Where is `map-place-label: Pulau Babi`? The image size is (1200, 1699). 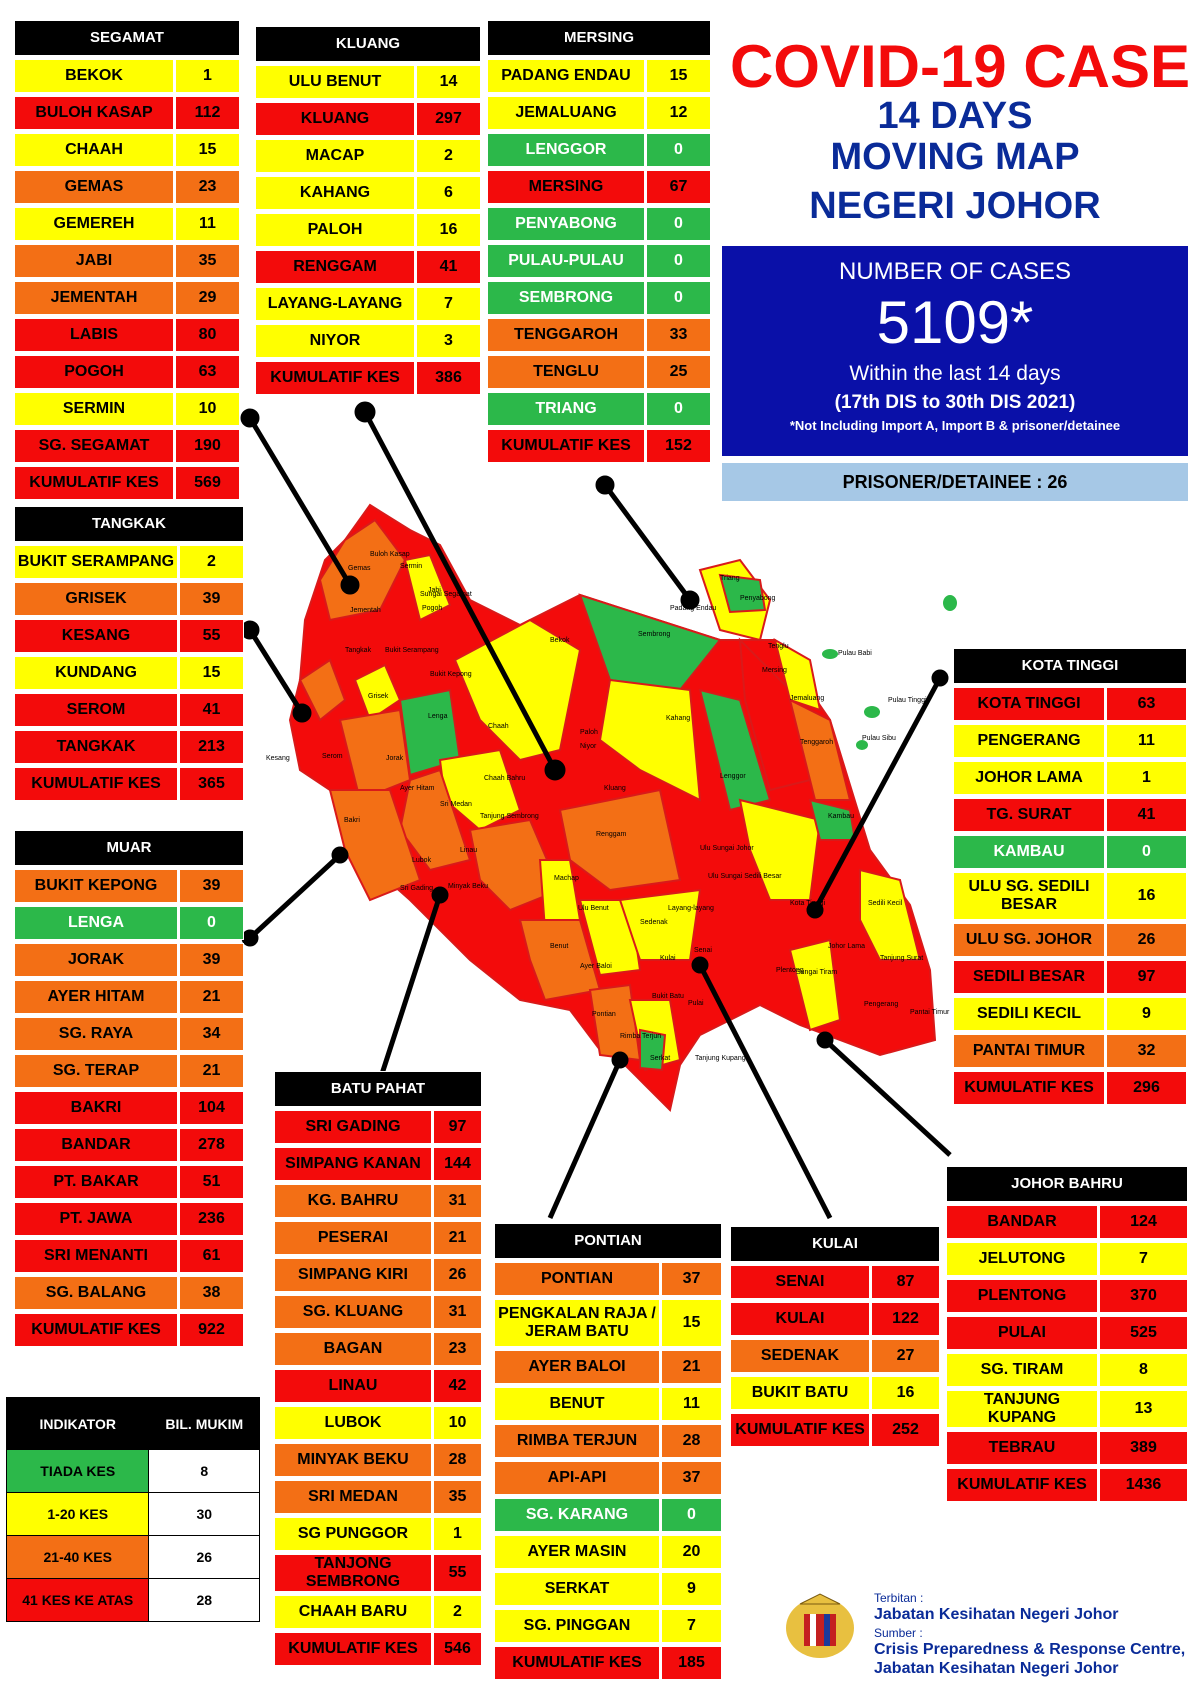
map-place-label: Pulau Babi is located at coordinates (855, 653).